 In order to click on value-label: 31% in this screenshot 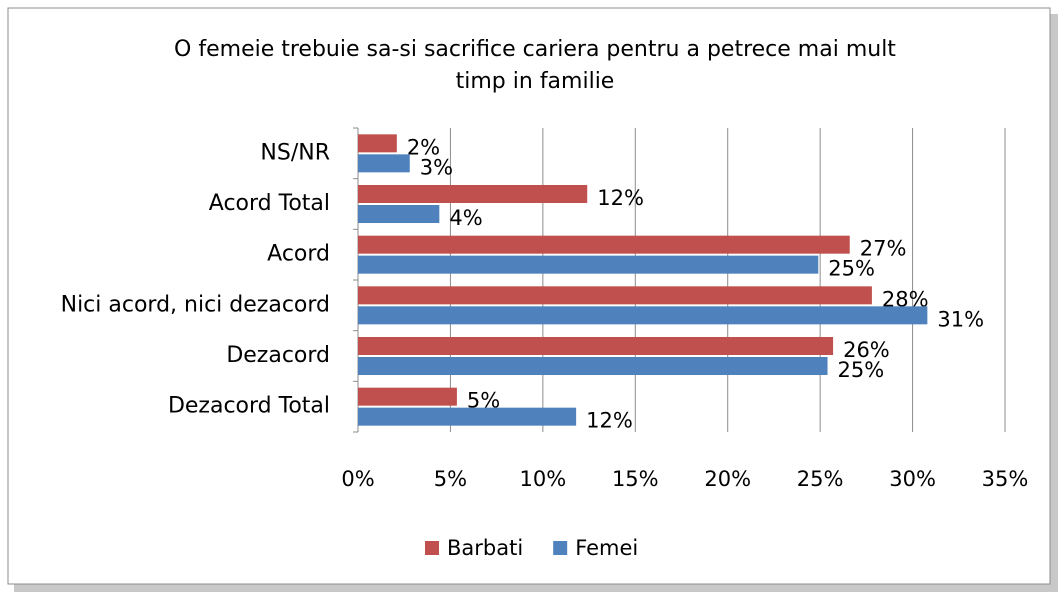, I will do `click(960, 319)`.